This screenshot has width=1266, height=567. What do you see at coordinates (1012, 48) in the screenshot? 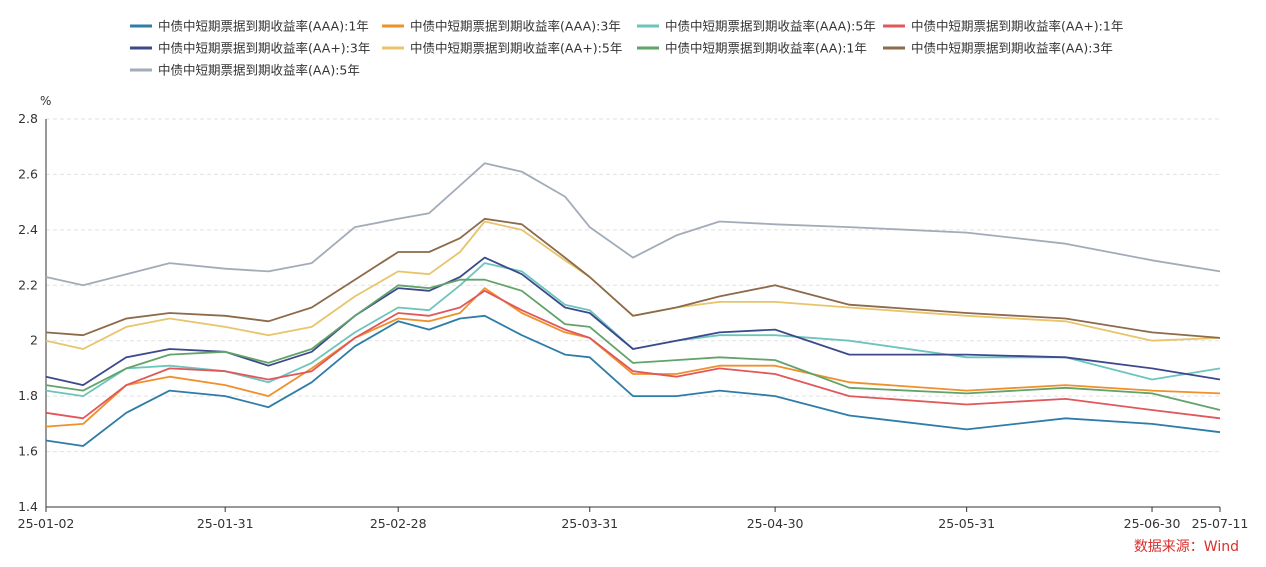
I see `legend-entry: 中债中短期票据到期收益率(AA):3年` at bounding box center [1012, 48].